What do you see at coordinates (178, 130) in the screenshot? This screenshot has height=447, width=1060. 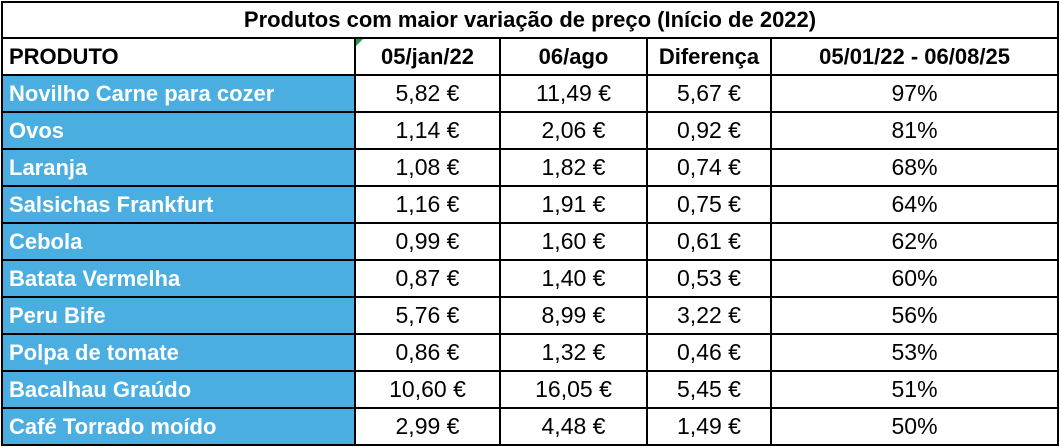 I see `cell-product: Ovos` at bounding box center [178, 130].